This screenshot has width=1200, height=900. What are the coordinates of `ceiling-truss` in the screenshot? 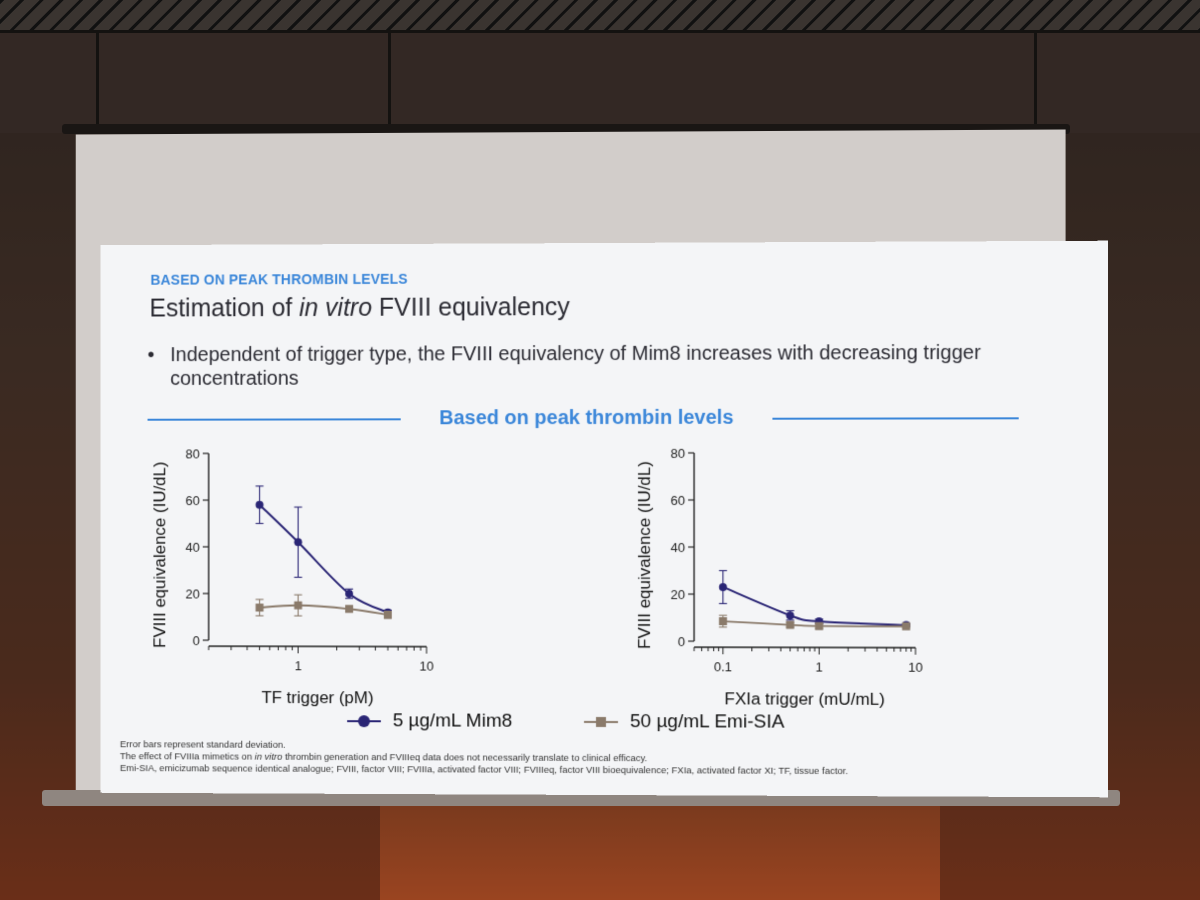 It's located at (600, 16).